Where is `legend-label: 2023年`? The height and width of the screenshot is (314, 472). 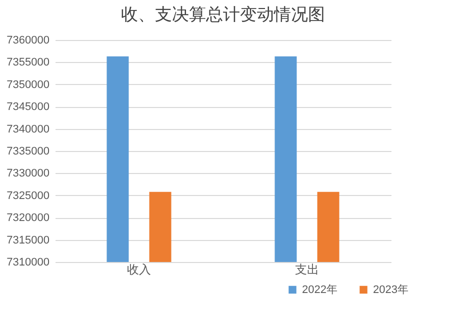
legend-label: 2023年 is located at coordinates (390, 290).